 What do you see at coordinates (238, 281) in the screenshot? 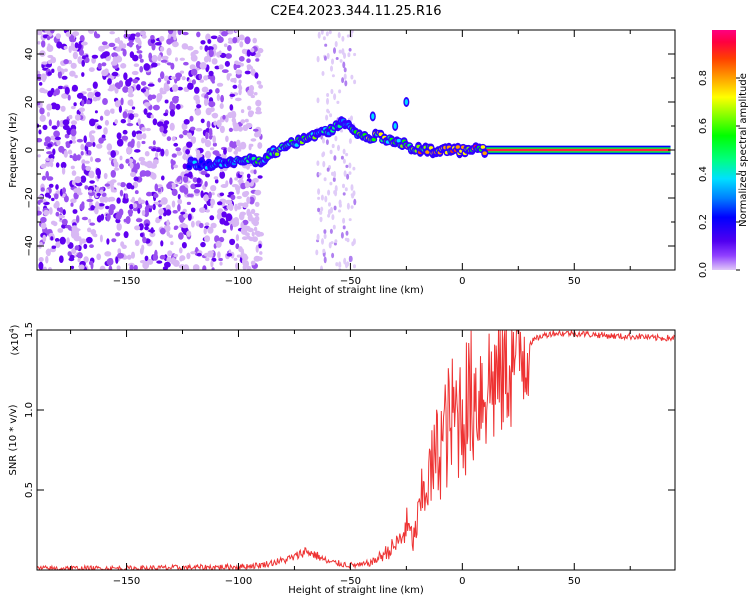
I see `x-tick-label: −100` at bounding box center [238, 281].